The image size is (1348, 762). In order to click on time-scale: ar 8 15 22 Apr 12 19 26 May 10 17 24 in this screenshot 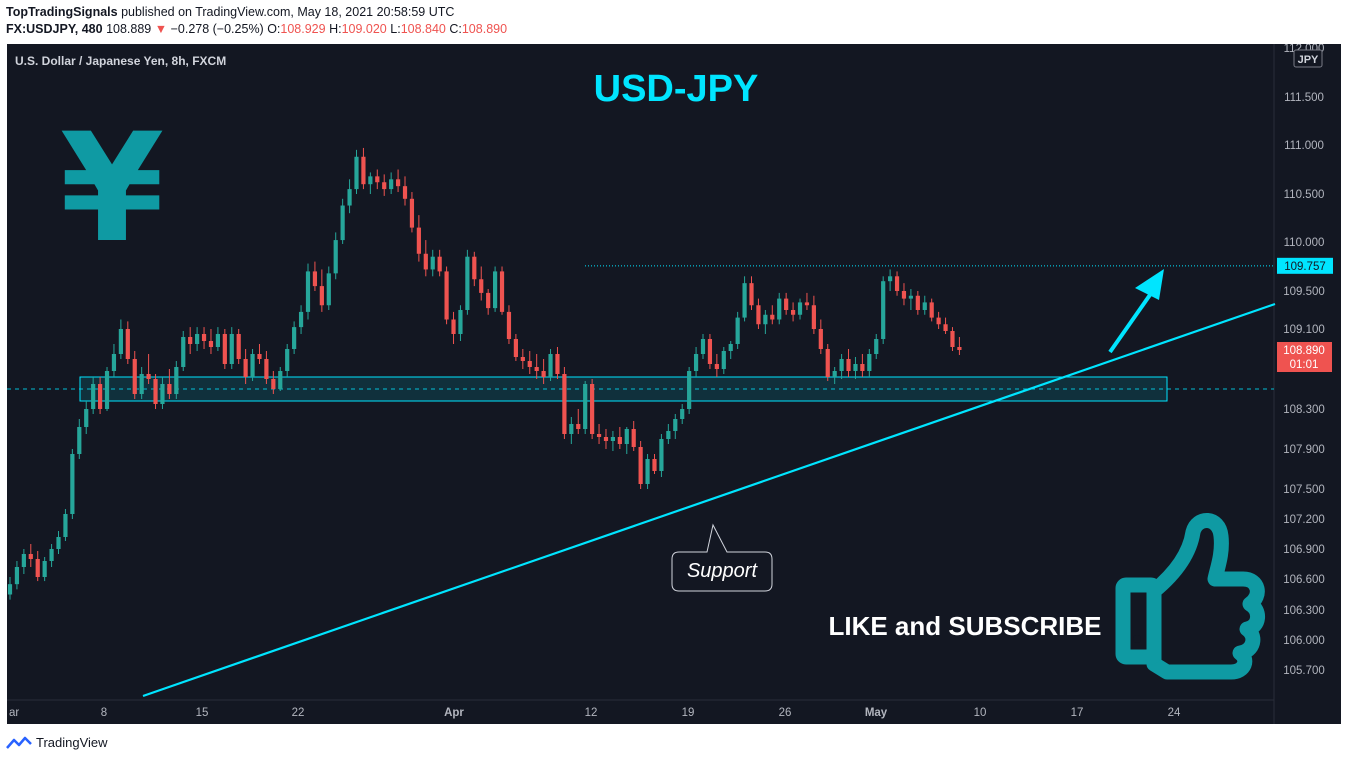, I will do `click(595, 713)`.